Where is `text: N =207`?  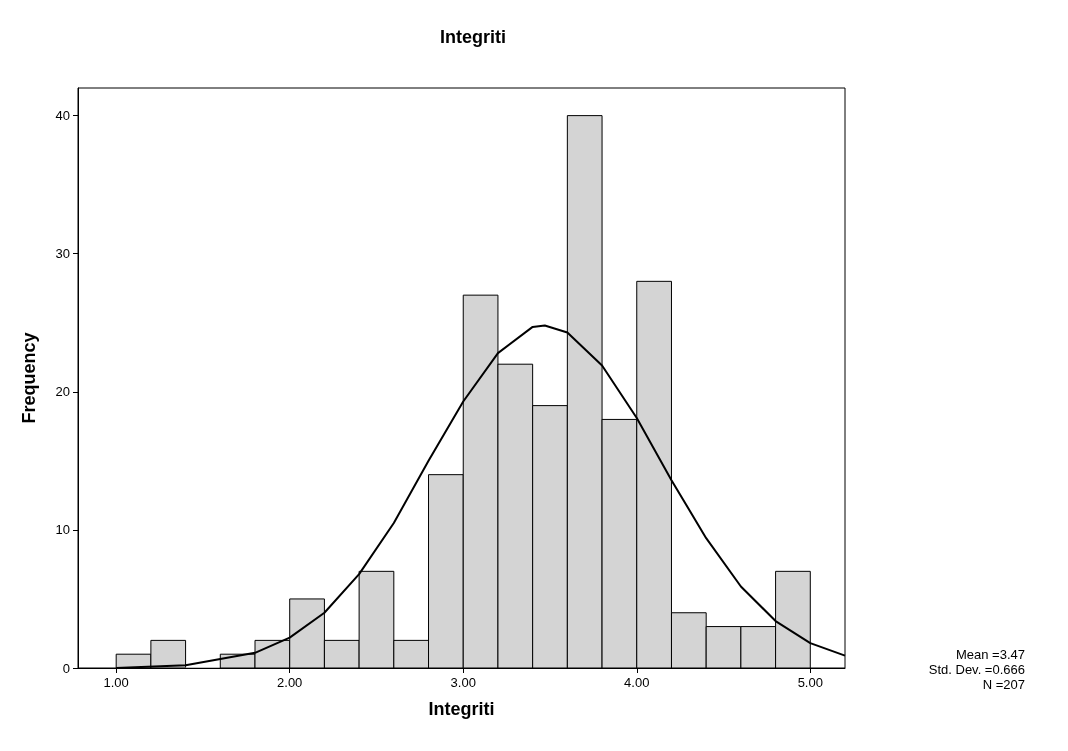
text: N =207 is located at coordinates (1004, 684).